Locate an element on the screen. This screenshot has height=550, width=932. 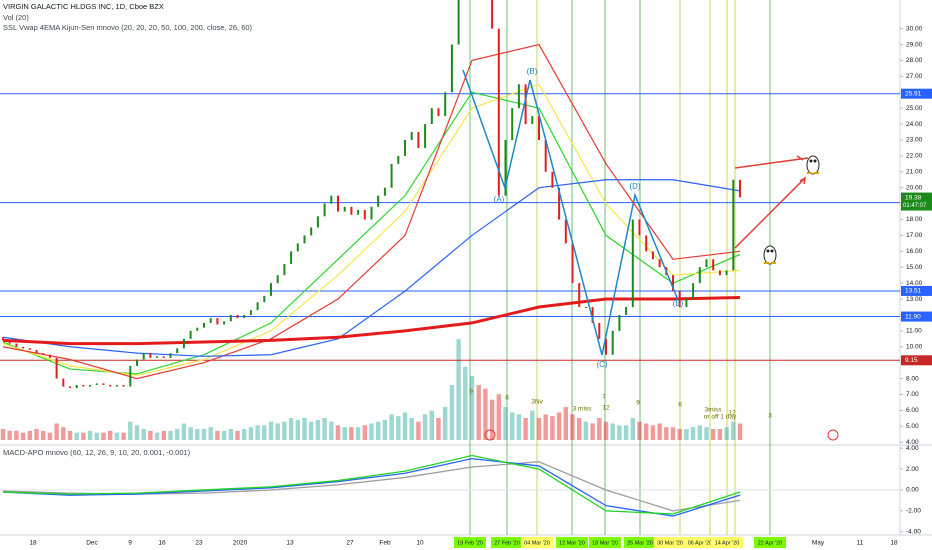
annotation: or off 1 day is located at coordinates (720, 417).